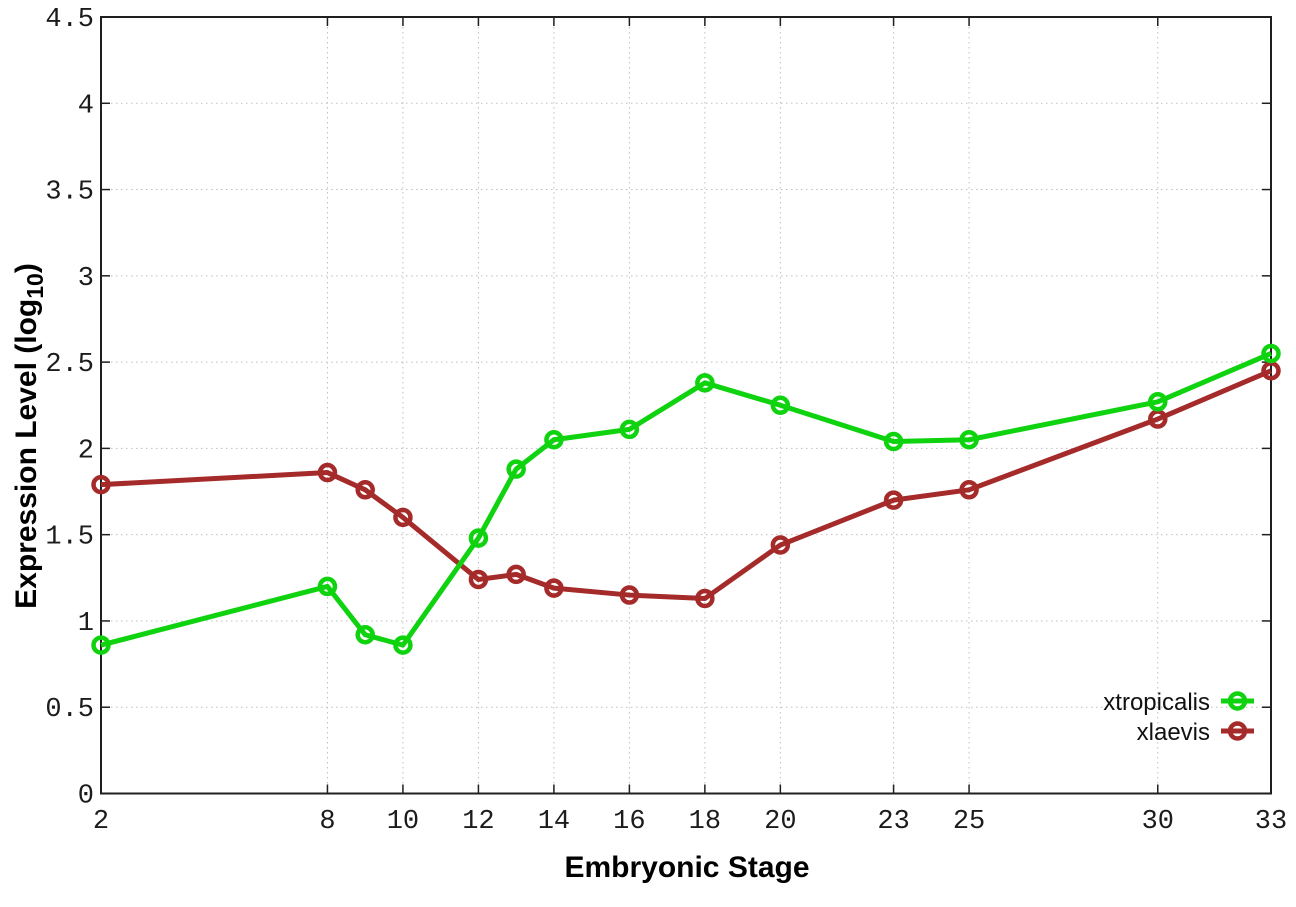  What do you see at coordinates (69, 20) in the screenshot?
I see `y-tick-label: 4.5` at bounding box center [69, 20].